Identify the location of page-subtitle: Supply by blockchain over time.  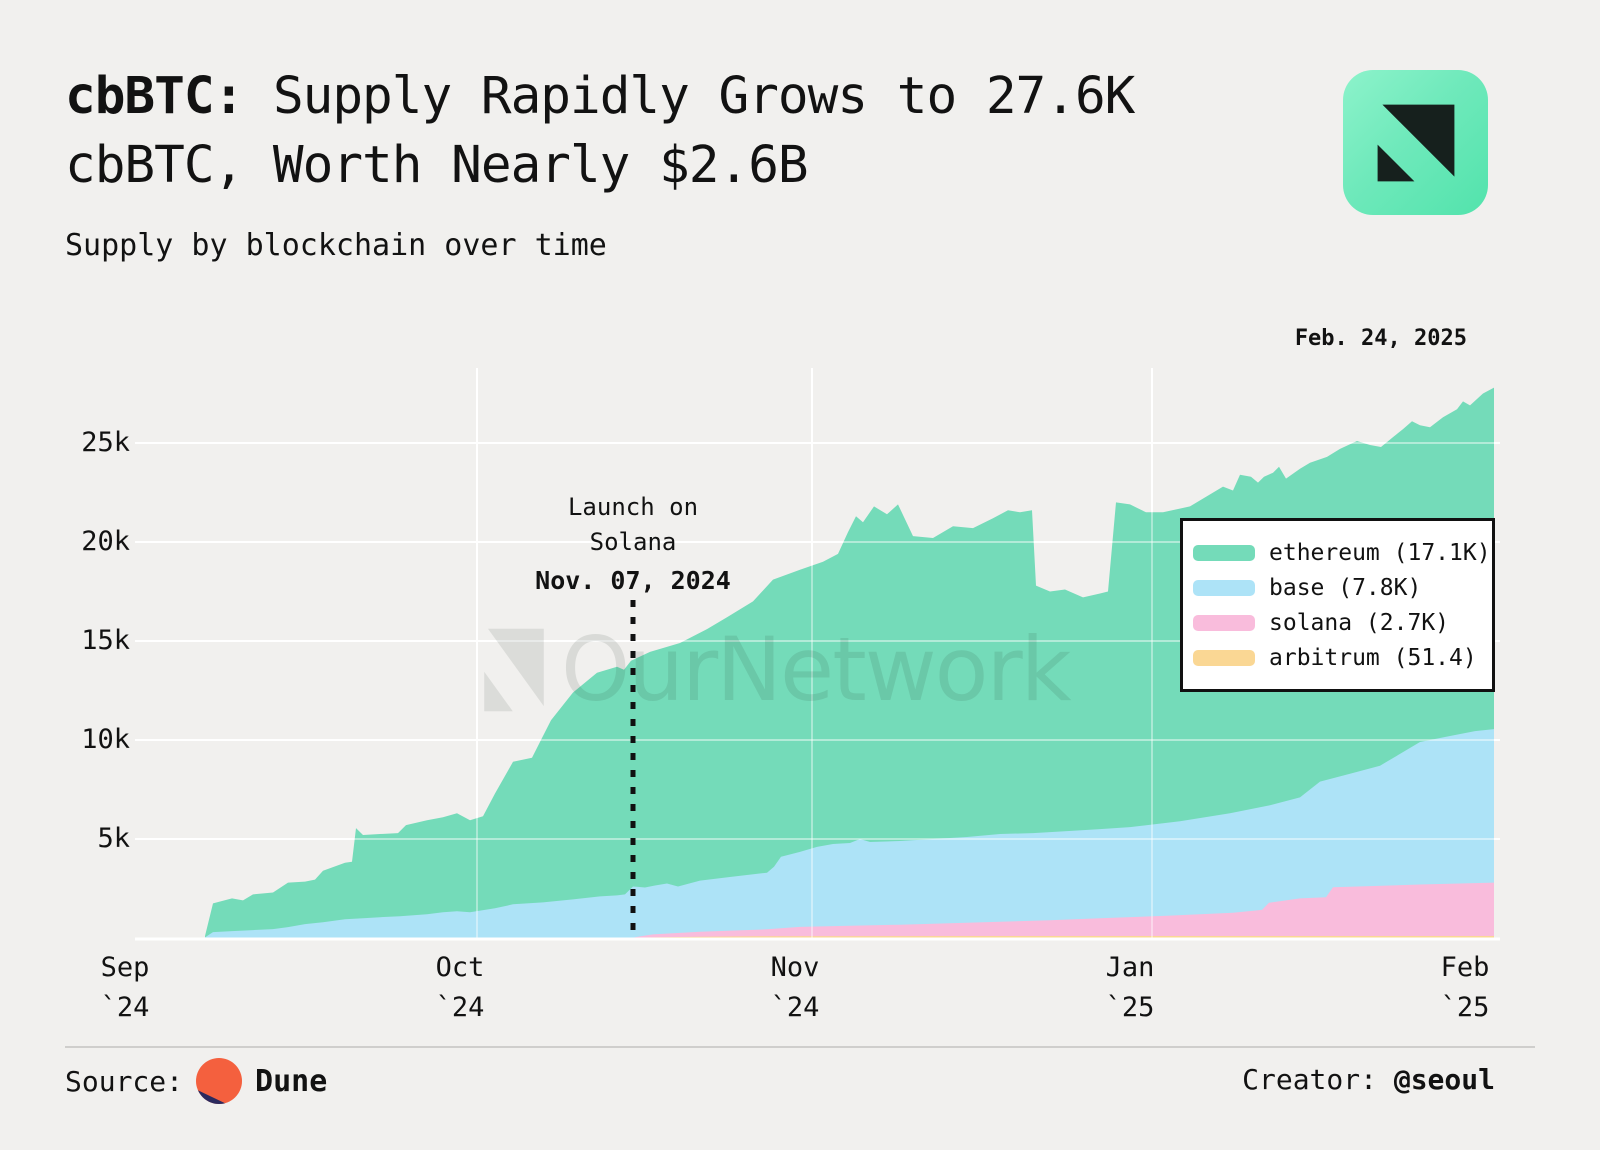
(336, 245).